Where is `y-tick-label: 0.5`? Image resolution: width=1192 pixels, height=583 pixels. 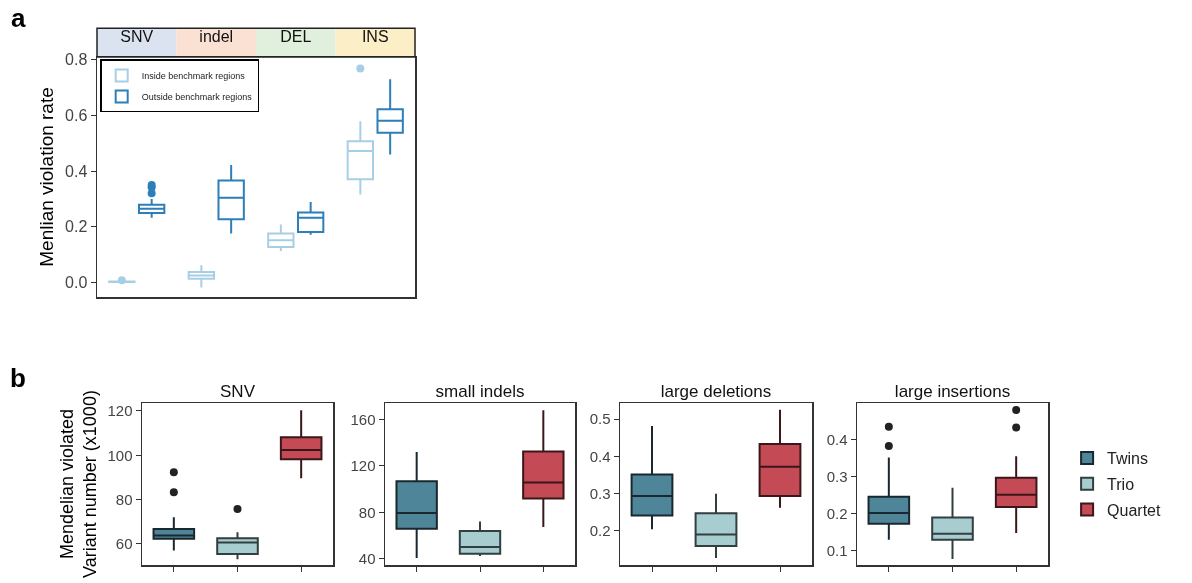 y-tick-label: 0.5 is located at coordinates (600, 419).